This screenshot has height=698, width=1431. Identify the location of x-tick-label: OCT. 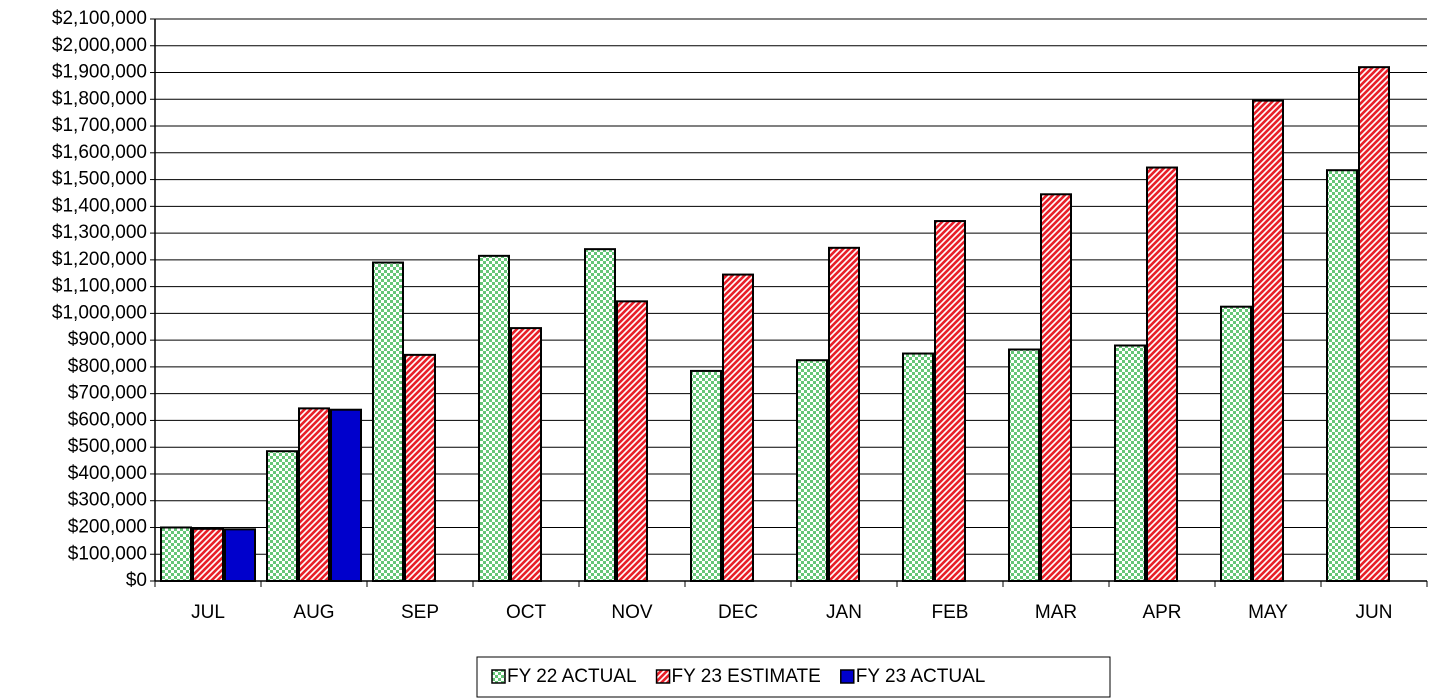
(526, 612).